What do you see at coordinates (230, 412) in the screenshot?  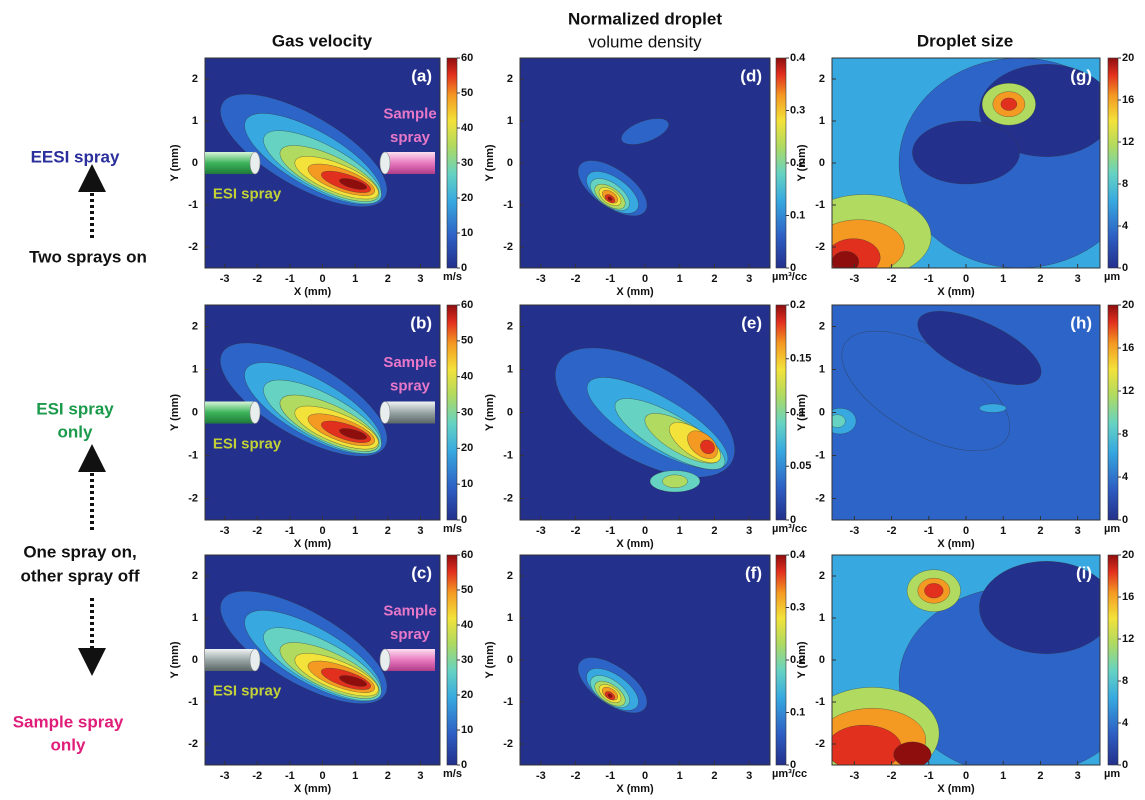 I see `spray-nozzle` at bounding box center [230, 412].